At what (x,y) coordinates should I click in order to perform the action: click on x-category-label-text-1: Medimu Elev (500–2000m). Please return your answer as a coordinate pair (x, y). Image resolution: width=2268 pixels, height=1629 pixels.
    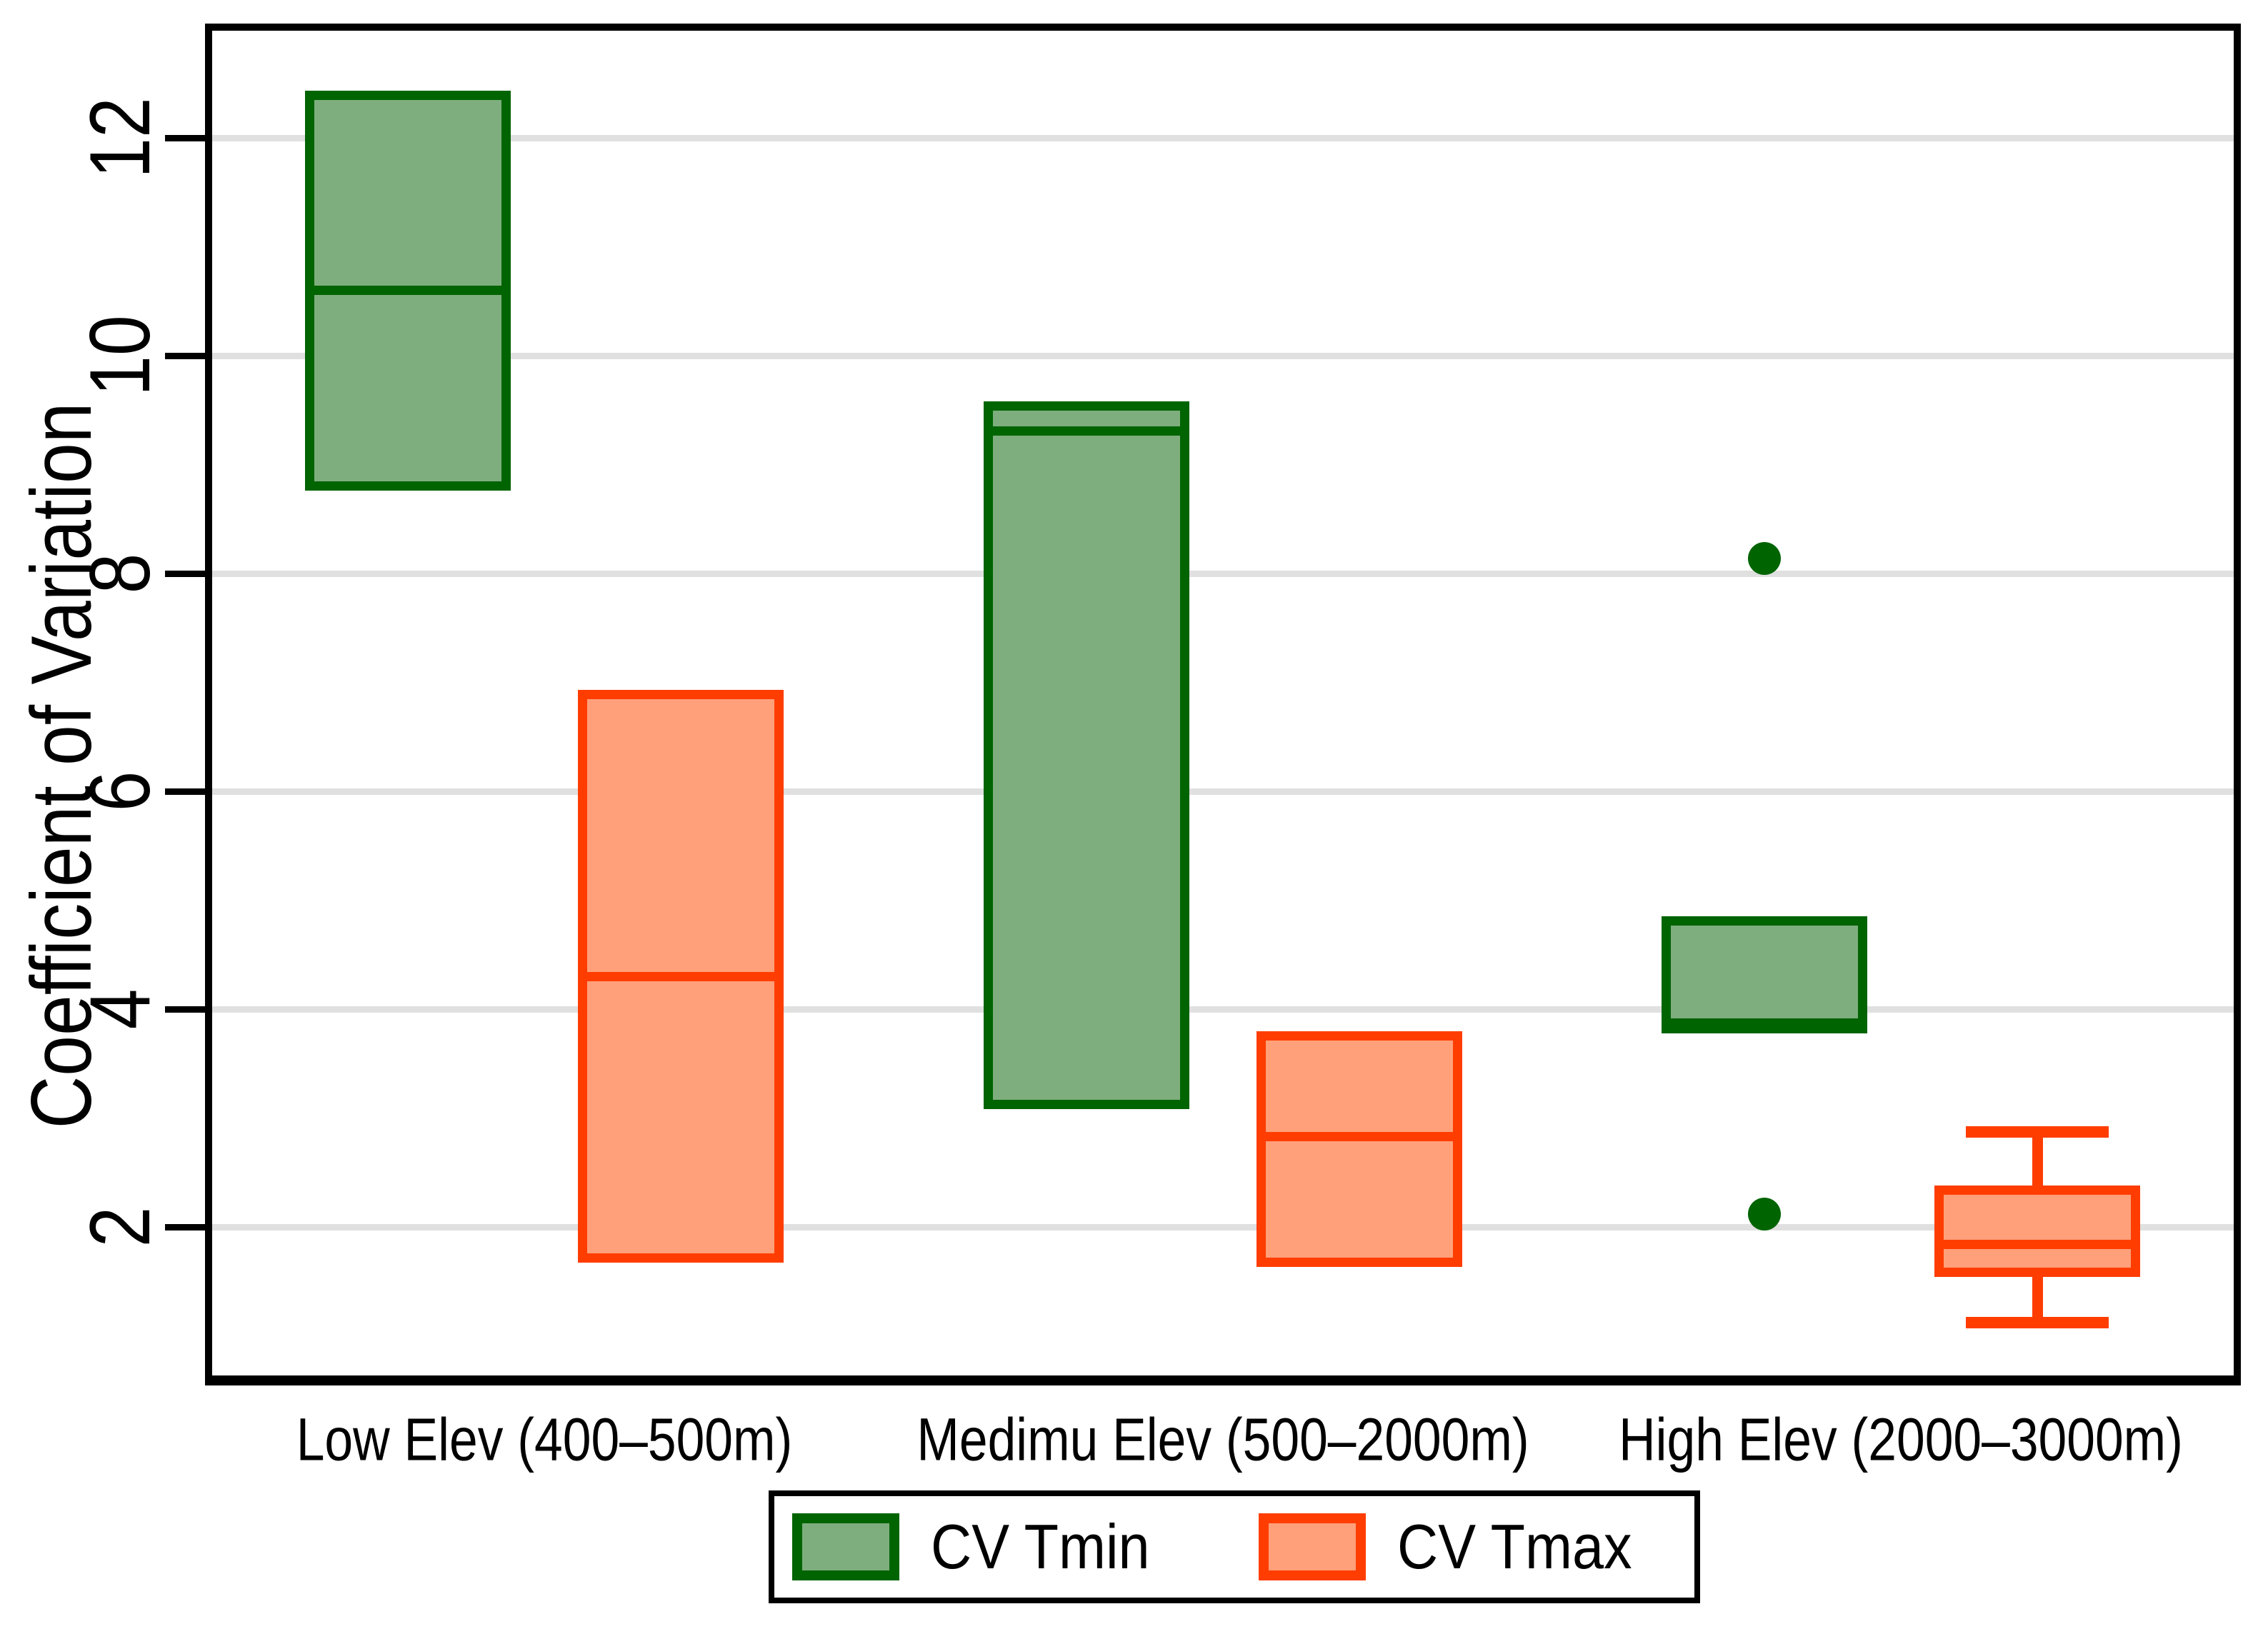
    Looking at the image, I should click on (1222, 1439).